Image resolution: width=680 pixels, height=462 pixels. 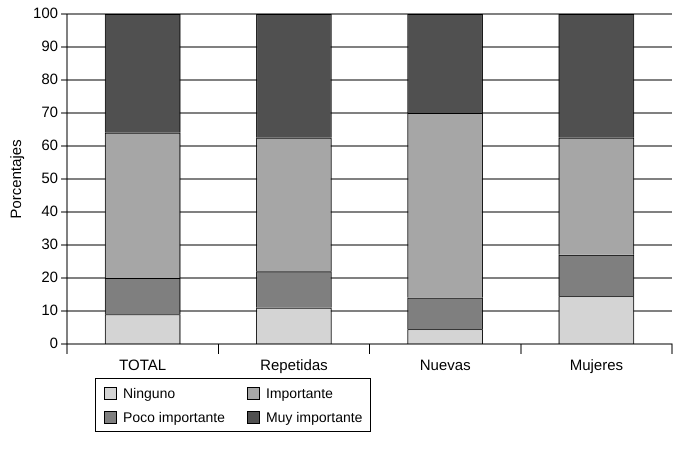 What do you see at coordinates (597, 365) in the screenshot?
I see `x-tick-label: Mujeres` at bounding box center [597, 365].